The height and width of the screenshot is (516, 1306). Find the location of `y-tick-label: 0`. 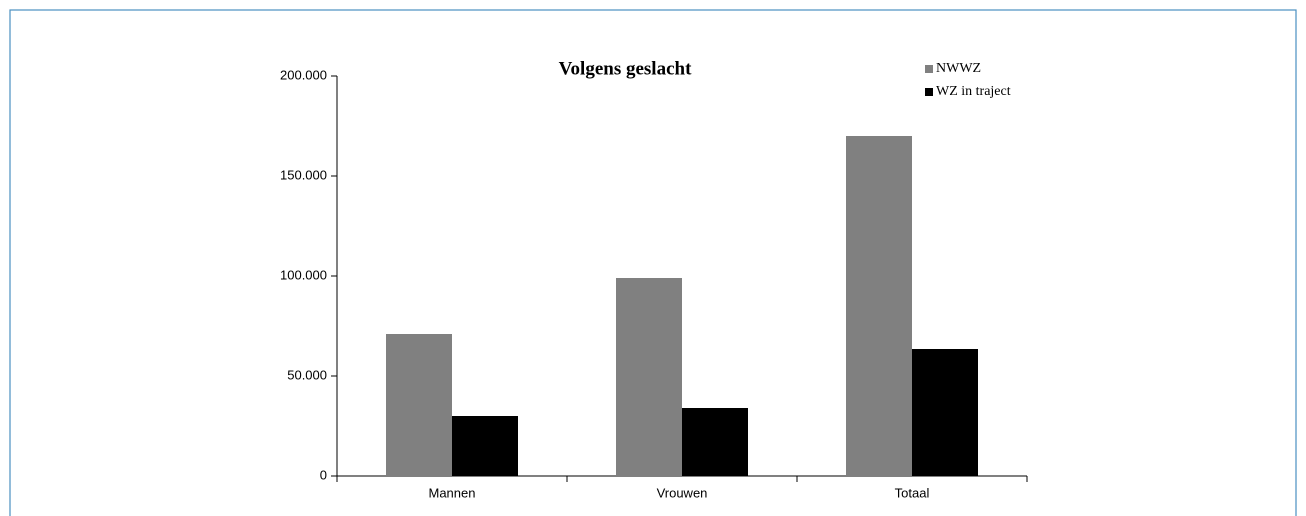

y-tick-label: 0 is located at coordinates (323, 474).